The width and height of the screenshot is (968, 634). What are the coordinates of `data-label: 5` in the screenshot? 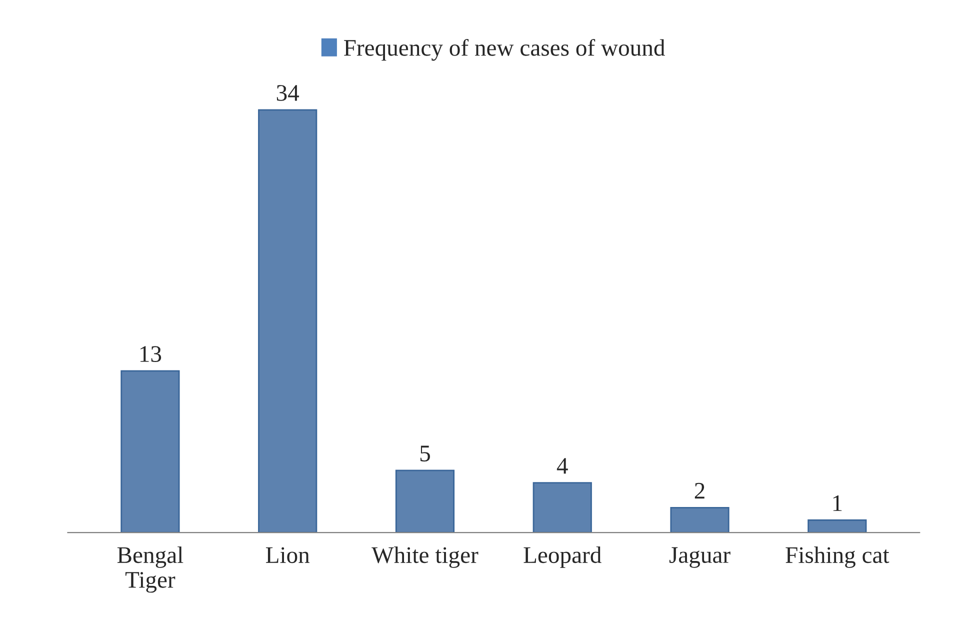 It's located at (425, 454).